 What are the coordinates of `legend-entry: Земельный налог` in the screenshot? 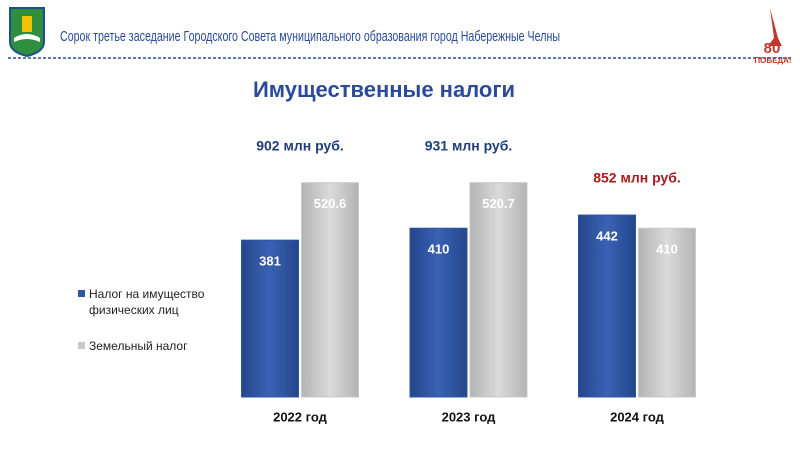 It's located at (153, 346).